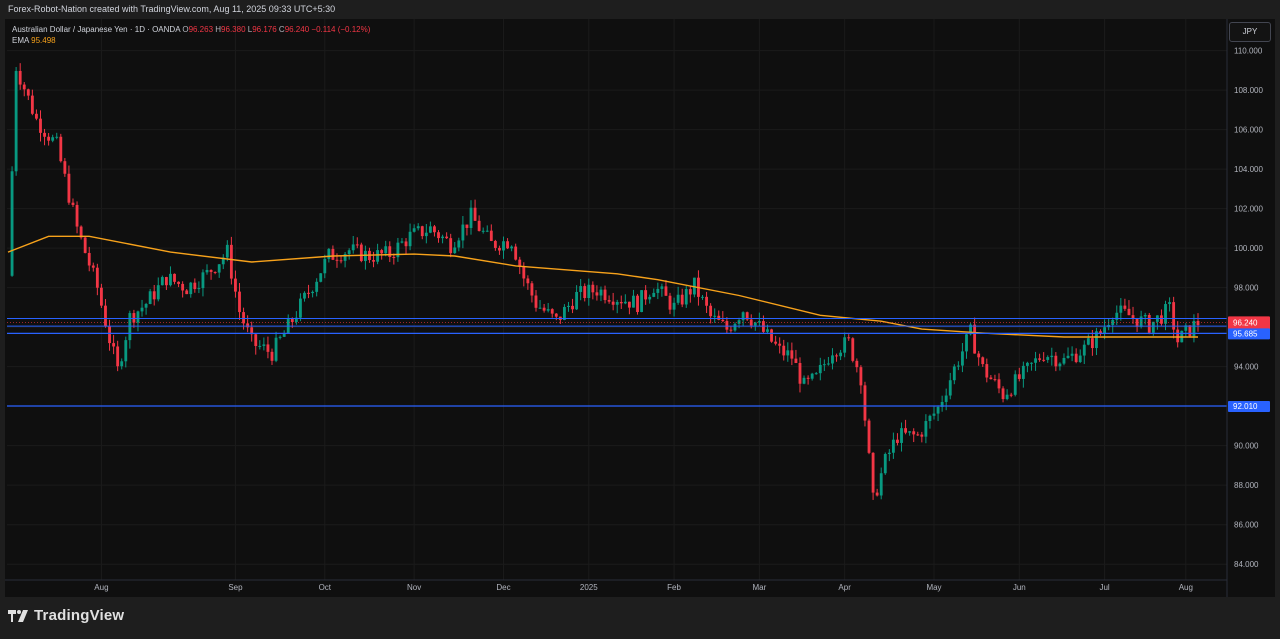 This screenshot has height=639, width=1280. I want to click on tradingview-logo-icon, so click(18, 615).